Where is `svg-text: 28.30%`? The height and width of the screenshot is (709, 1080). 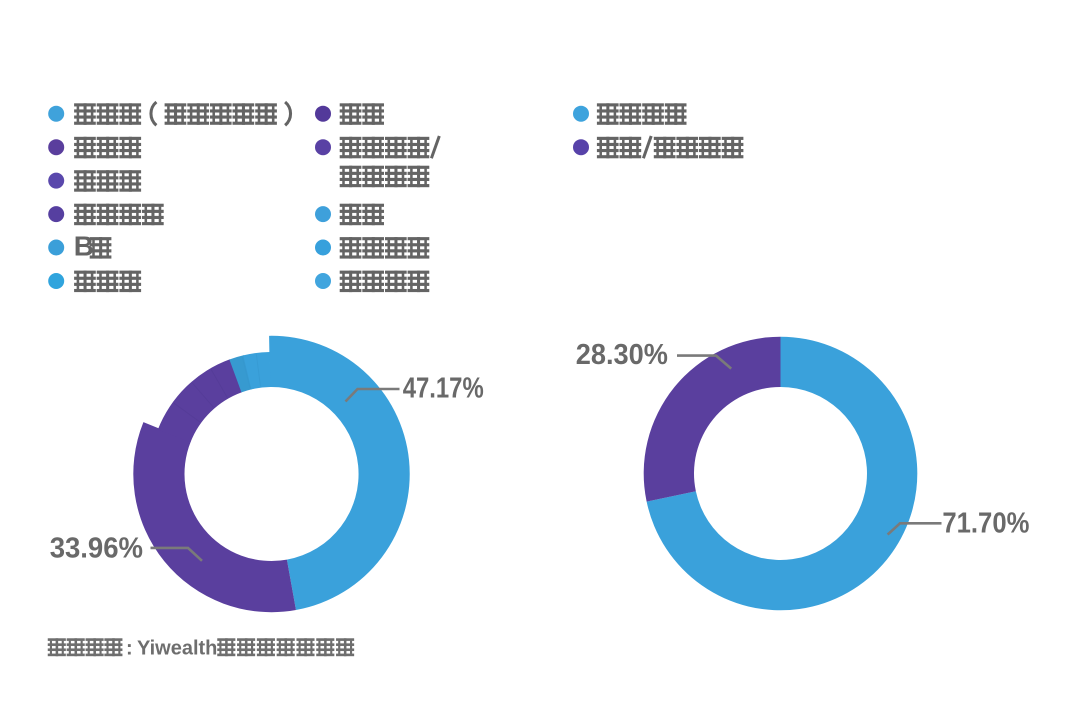
svg-text: 28.30% is located at coordinates (622, 355).